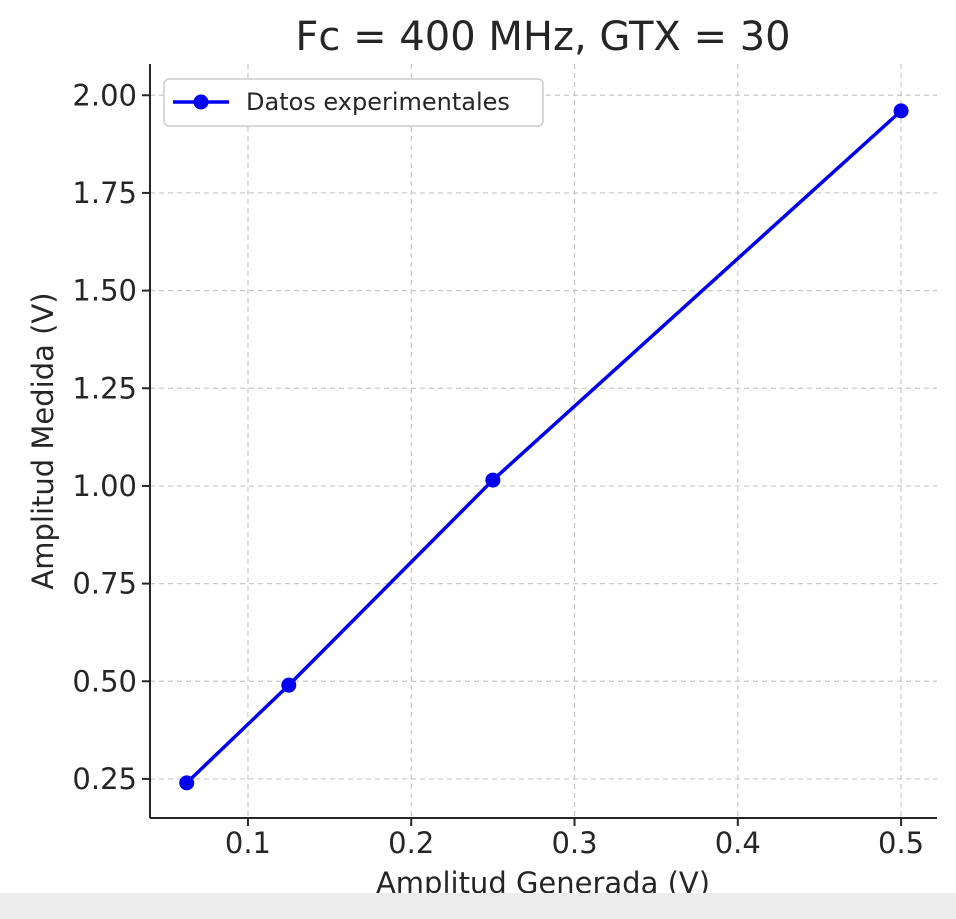  Describe the element at coordinates (248, 843) in the screenshot. I see `x-tick-label: 0.1` at that location.